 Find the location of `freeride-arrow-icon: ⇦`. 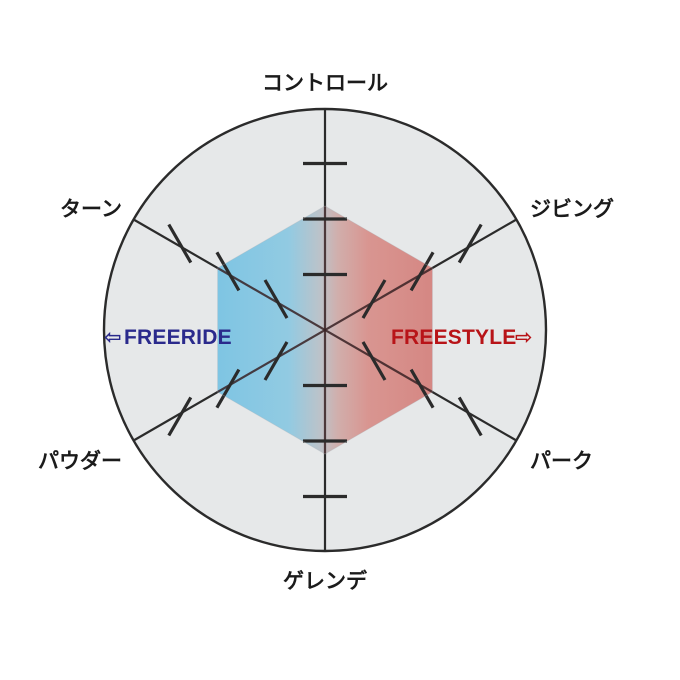

freeride-arrow-icon: ⇦ is located at coordinates (113, 337).